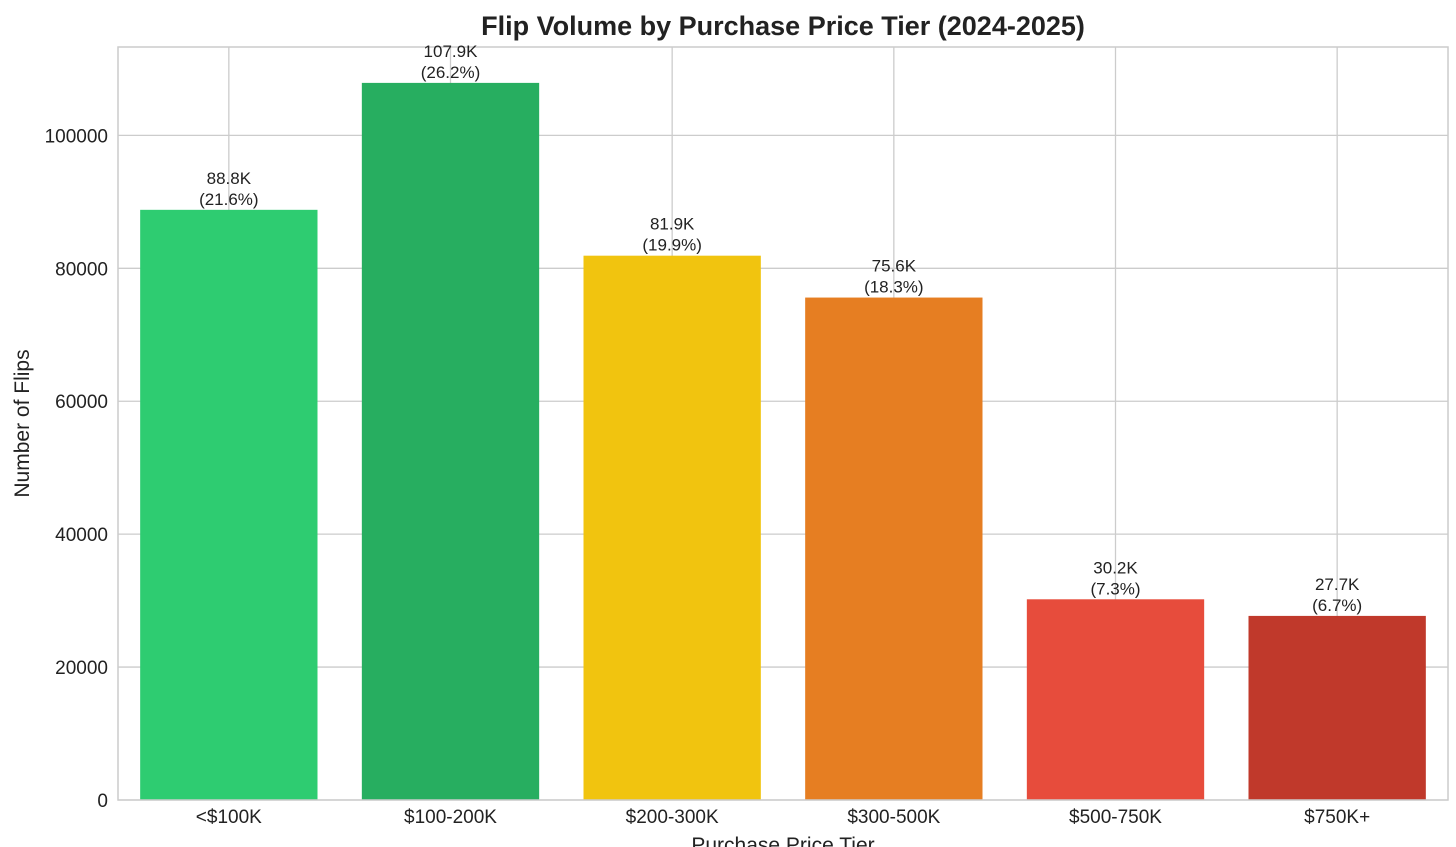 The image size is (1456, 847). Describe the element at coordinates (229, 817) in the screenshot. I see `x-tick-label: <$100K` at that location.